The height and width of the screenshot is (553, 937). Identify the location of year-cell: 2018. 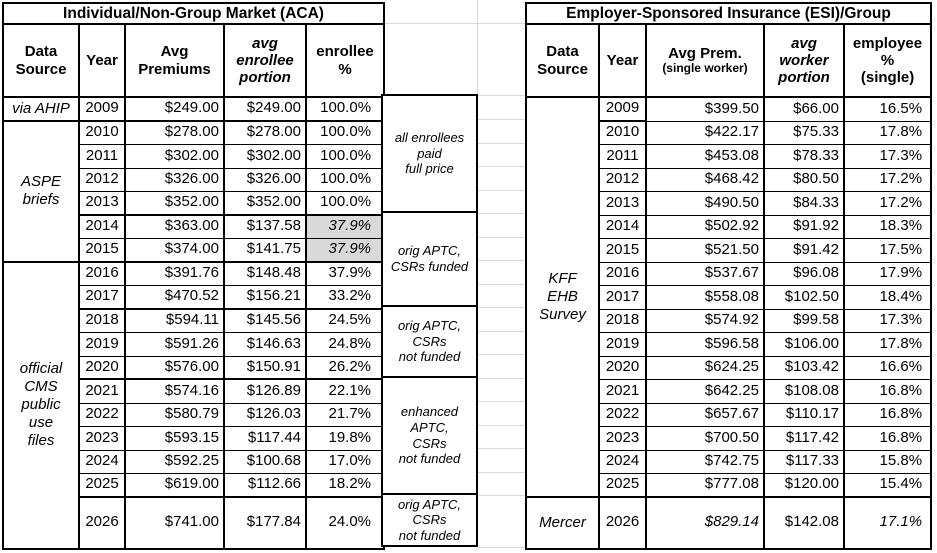
(103, 321).